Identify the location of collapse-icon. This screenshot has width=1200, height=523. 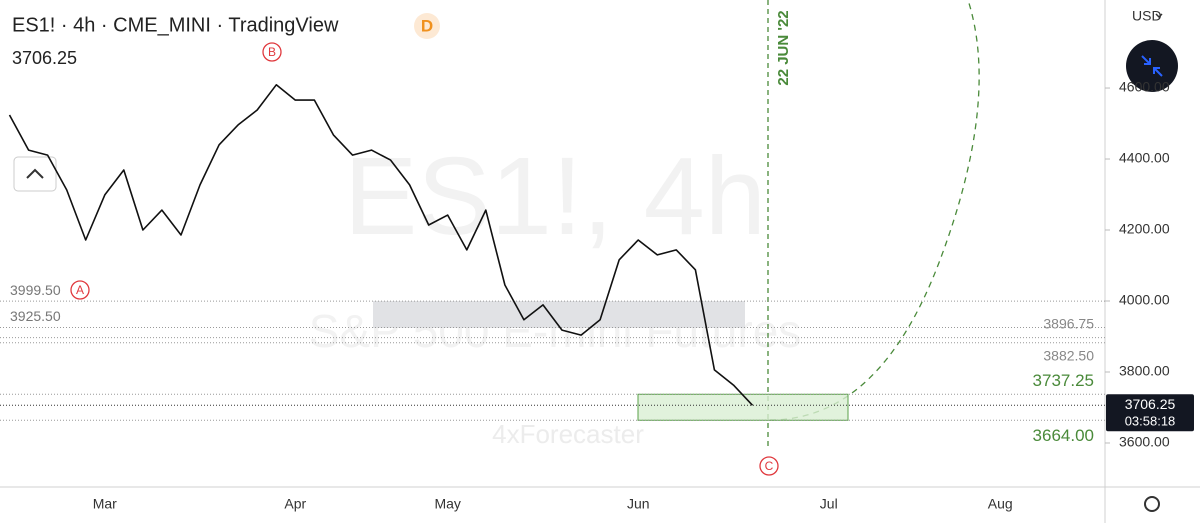
(35, 173).